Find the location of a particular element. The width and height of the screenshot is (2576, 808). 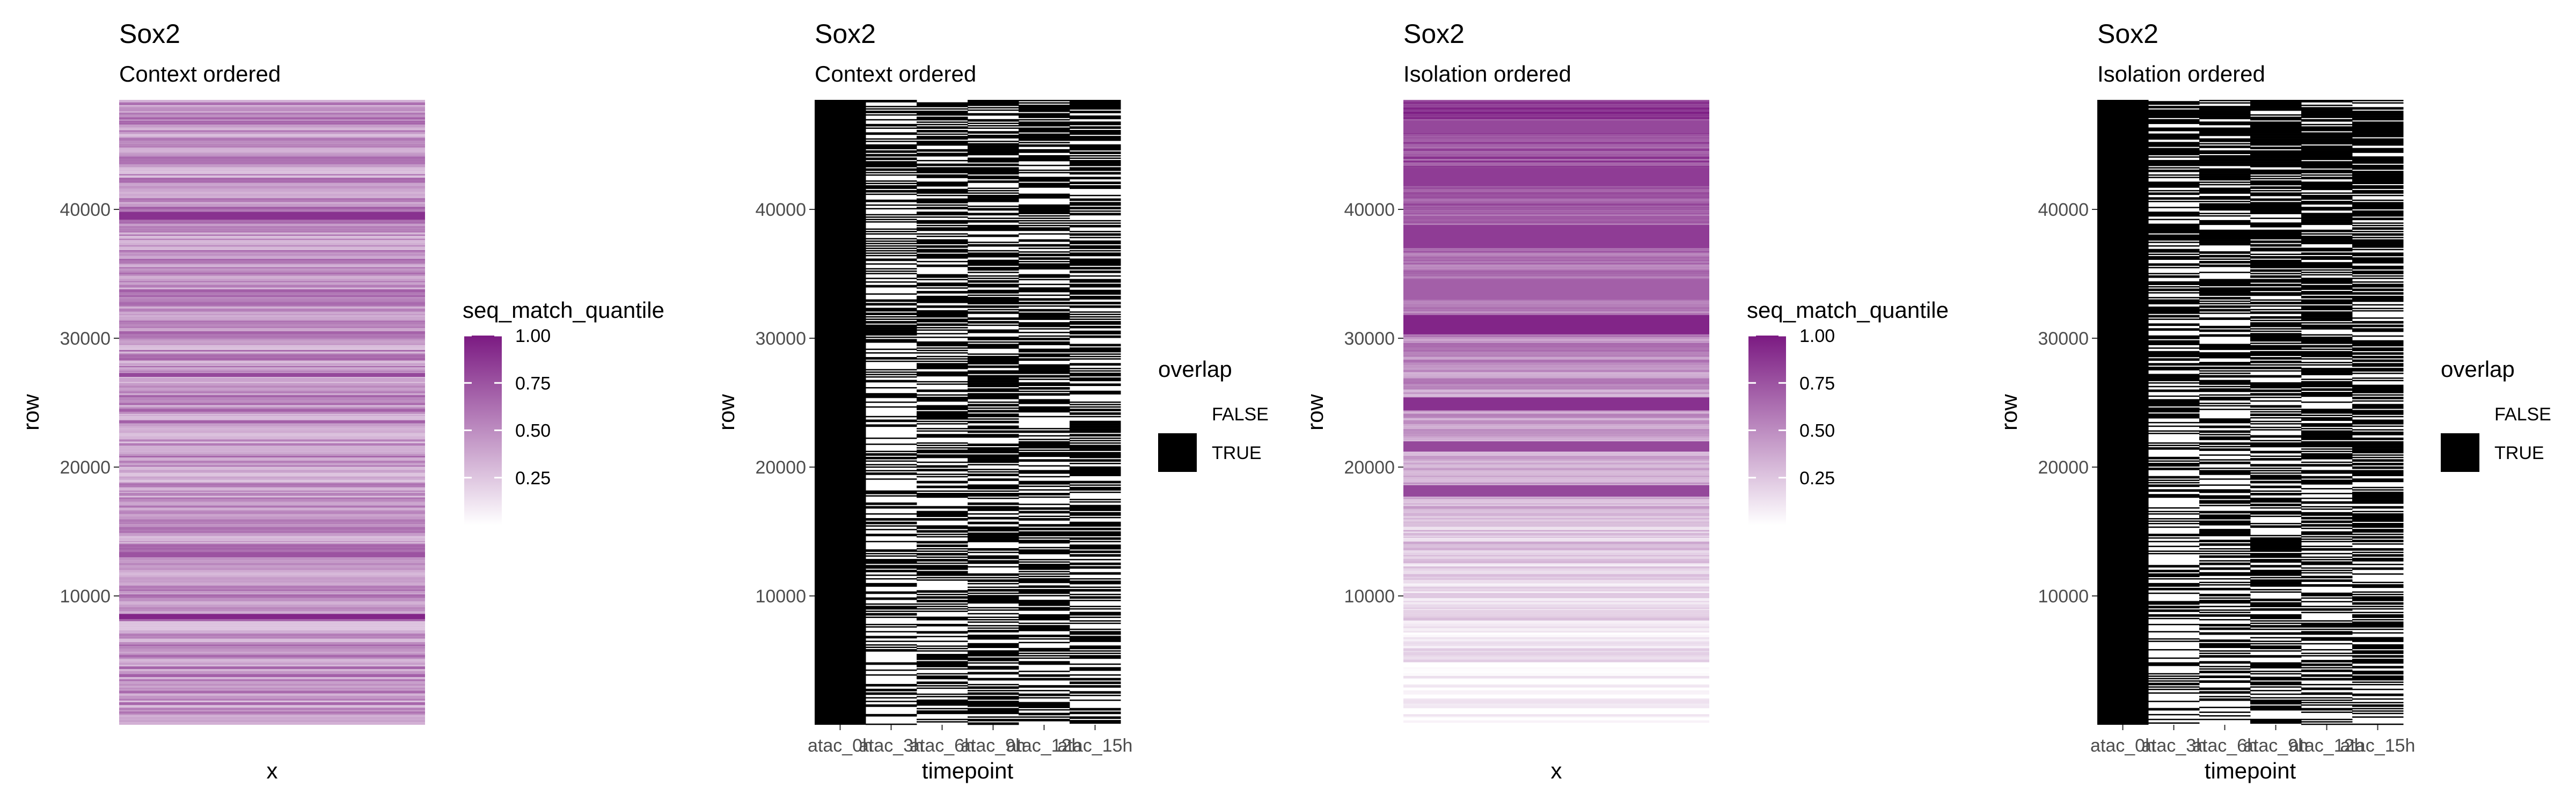

heatmap-column-atac_9h is located at coordinates (2276, 412).